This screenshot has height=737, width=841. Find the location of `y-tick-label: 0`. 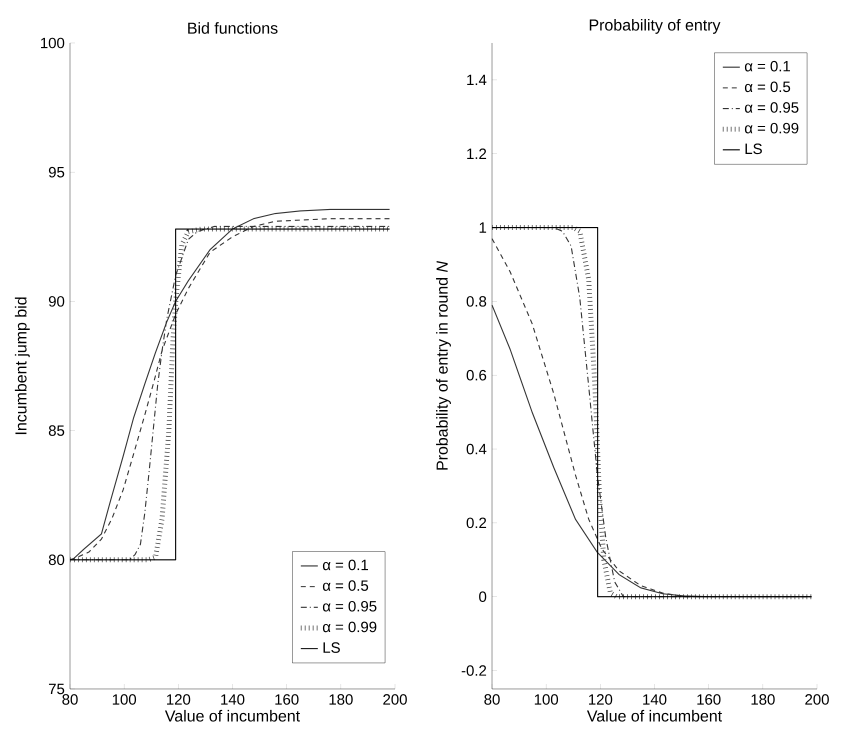

y-tick-label: 0 is located at coordinates (482, 596).